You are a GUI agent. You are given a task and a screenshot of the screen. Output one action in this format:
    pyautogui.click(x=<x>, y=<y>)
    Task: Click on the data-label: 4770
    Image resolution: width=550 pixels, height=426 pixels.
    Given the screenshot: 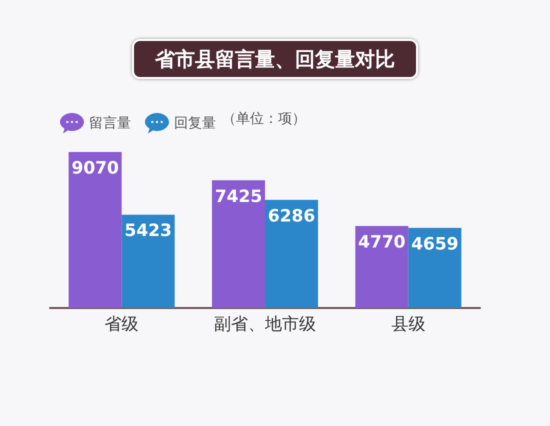 What is the action you would take?
    pyautogui.click(x=382, y=242)
    